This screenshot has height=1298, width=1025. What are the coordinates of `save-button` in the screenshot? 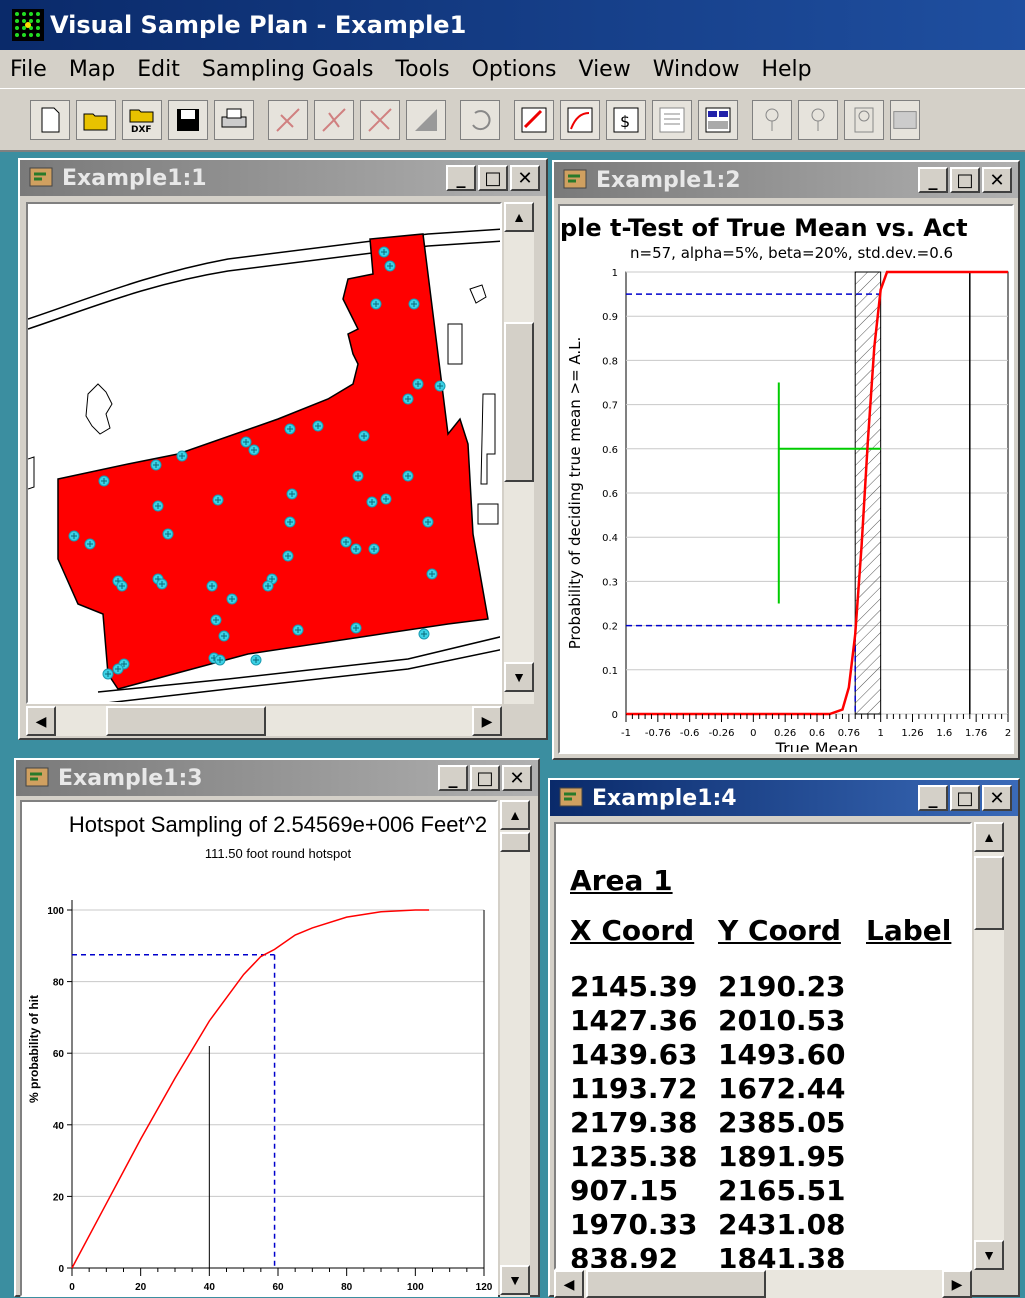 It's located at (188, 119).